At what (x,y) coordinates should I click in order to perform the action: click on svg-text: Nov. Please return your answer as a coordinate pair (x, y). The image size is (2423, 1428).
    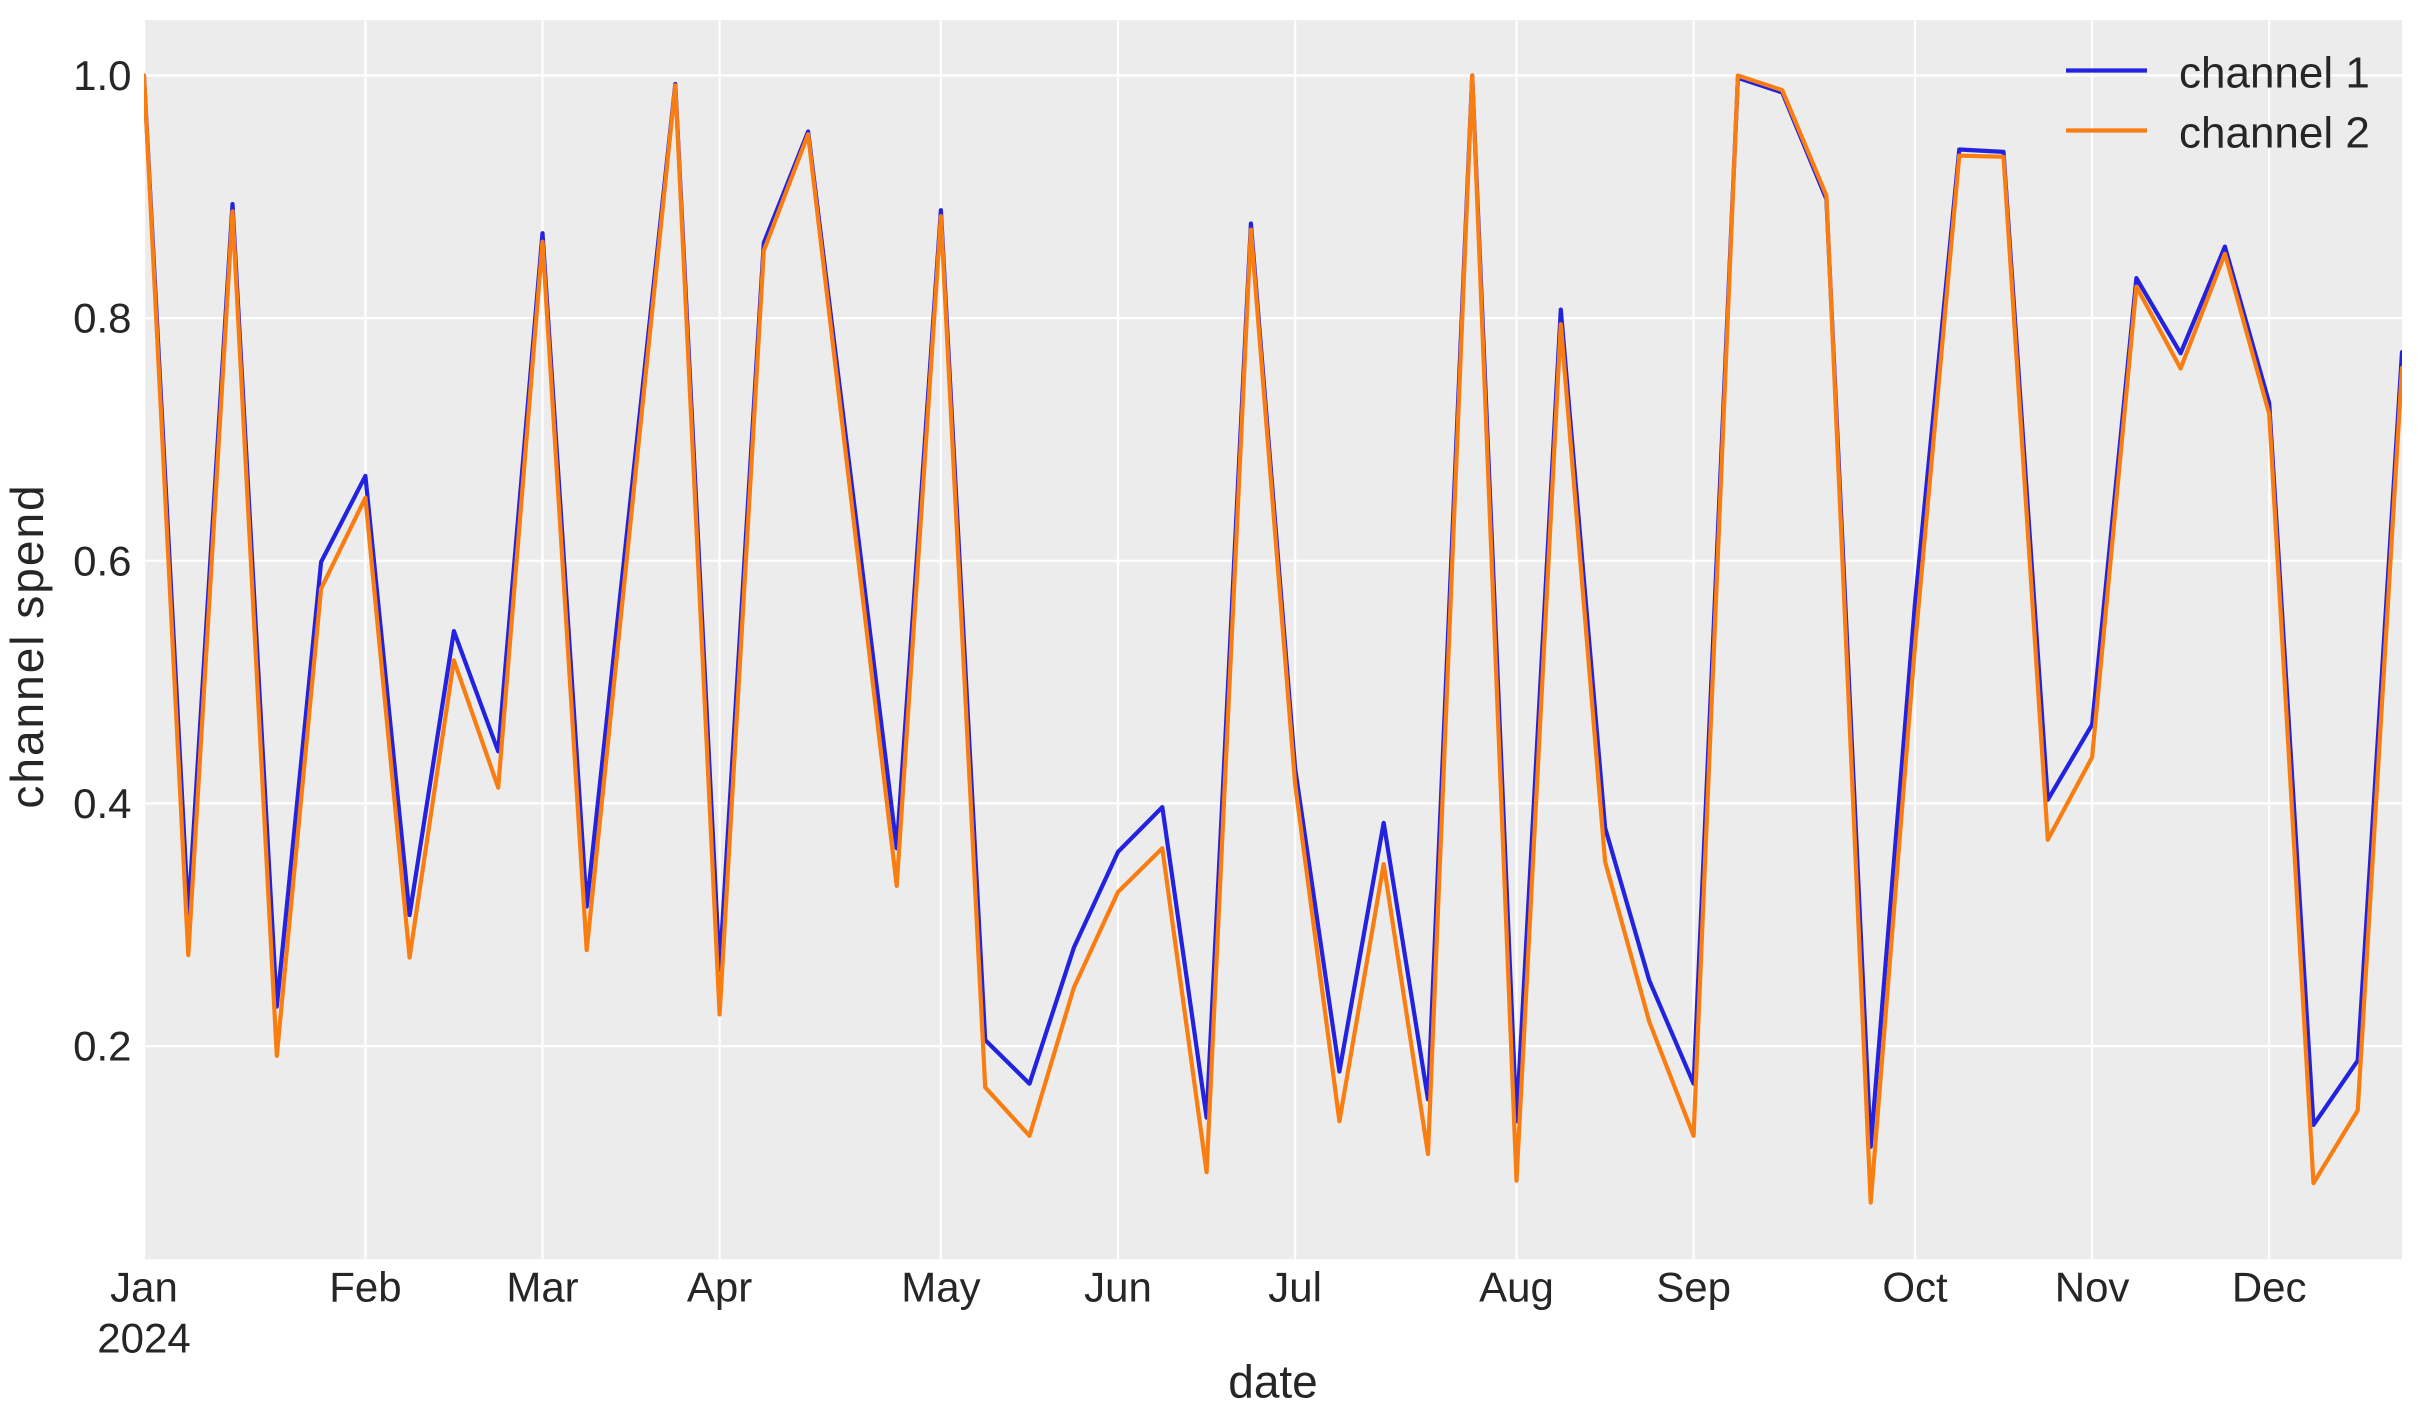
    Looking at the image, I should click on (2092, 1287).